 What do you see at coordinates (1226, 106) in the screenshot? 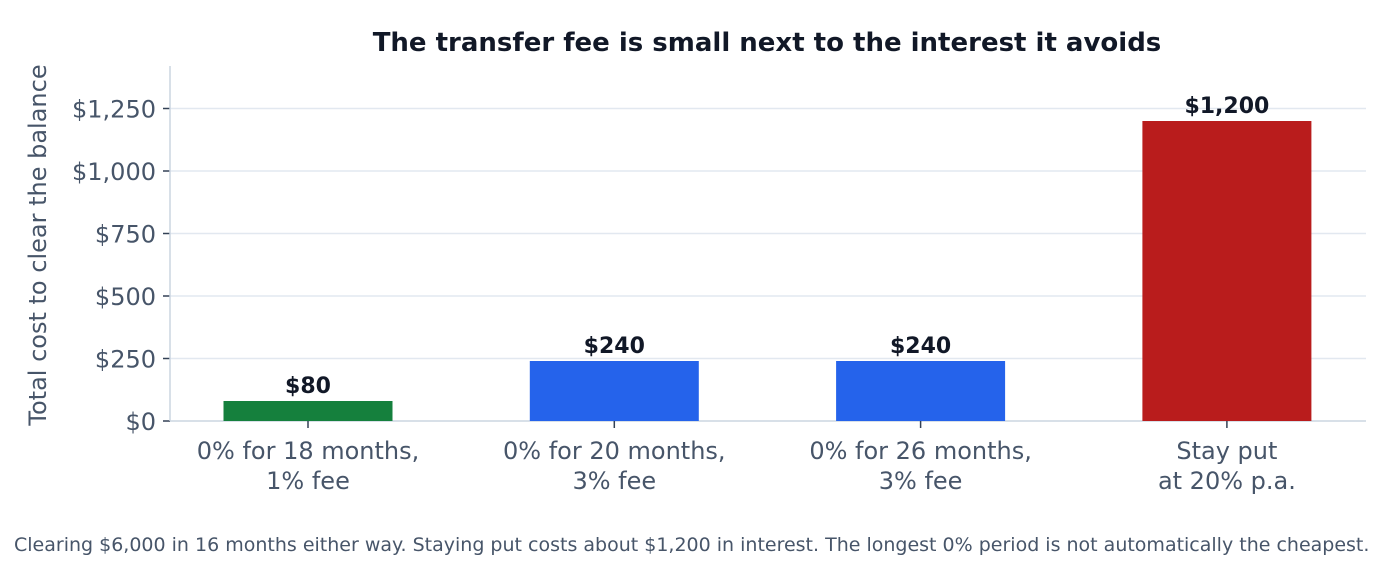
I see `bar-value-label: $1,200` at bounding box center [1226, 106].